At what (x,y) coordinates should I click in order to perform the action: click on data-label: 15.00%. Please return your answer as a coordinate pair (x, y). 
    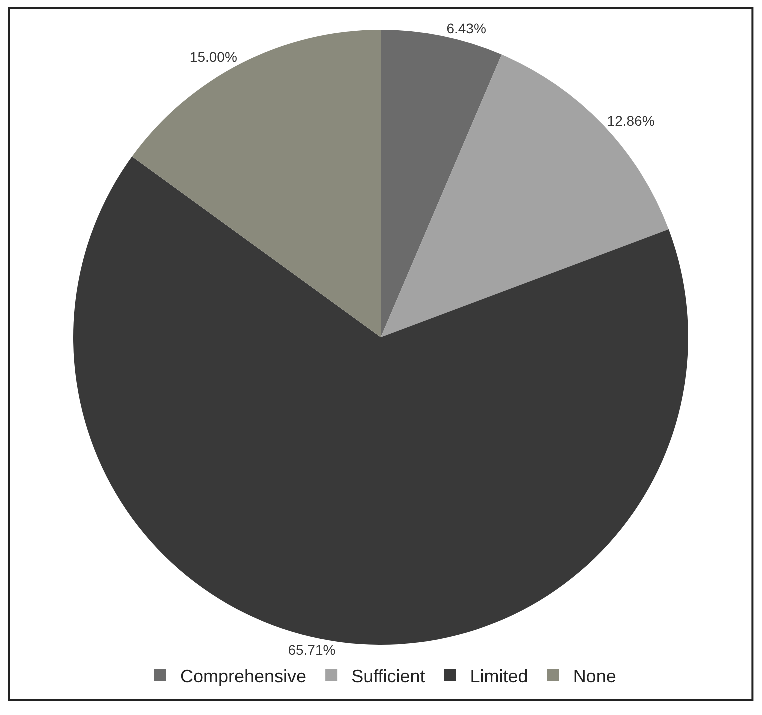
    Looking at the image, I should click on (214, 57).